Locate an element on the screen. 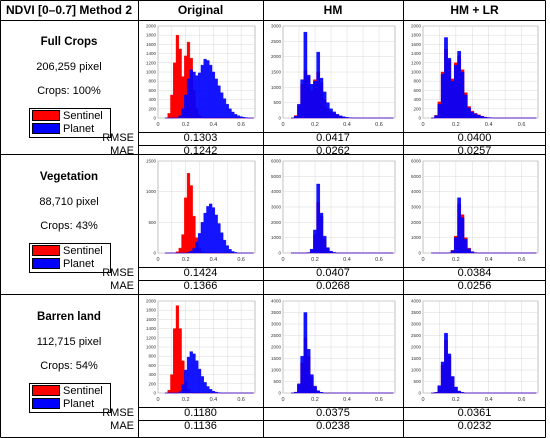 The image size is (550, 438). column-header: Original is located at coordinates (200, 10).